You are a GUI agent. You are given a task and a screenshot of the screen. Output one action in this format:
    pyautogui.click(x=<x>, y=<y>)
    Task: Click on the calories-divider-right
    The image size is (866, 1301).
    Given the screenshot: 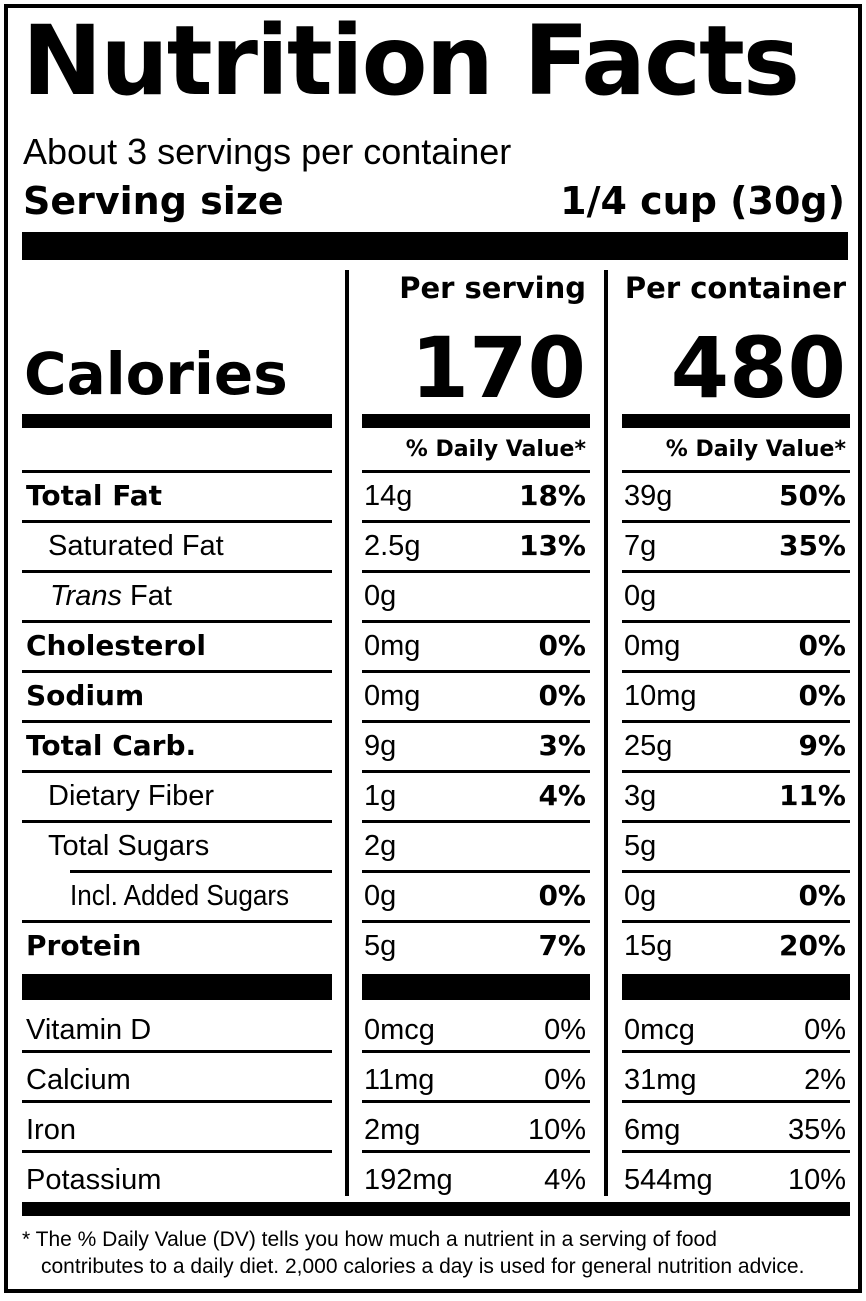 What is the action you would take?
    pyautogui.click(x=736, y=421)
    